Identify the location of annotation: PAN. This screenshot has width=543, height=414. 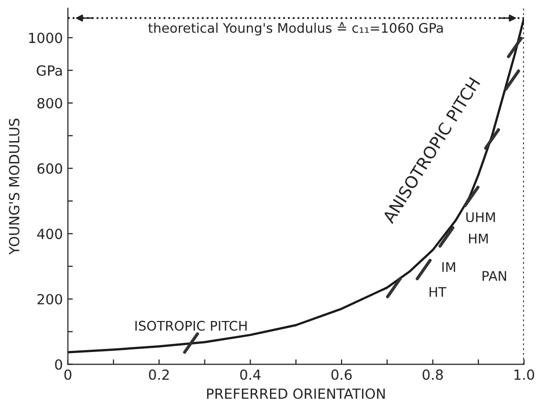
(494, 276).